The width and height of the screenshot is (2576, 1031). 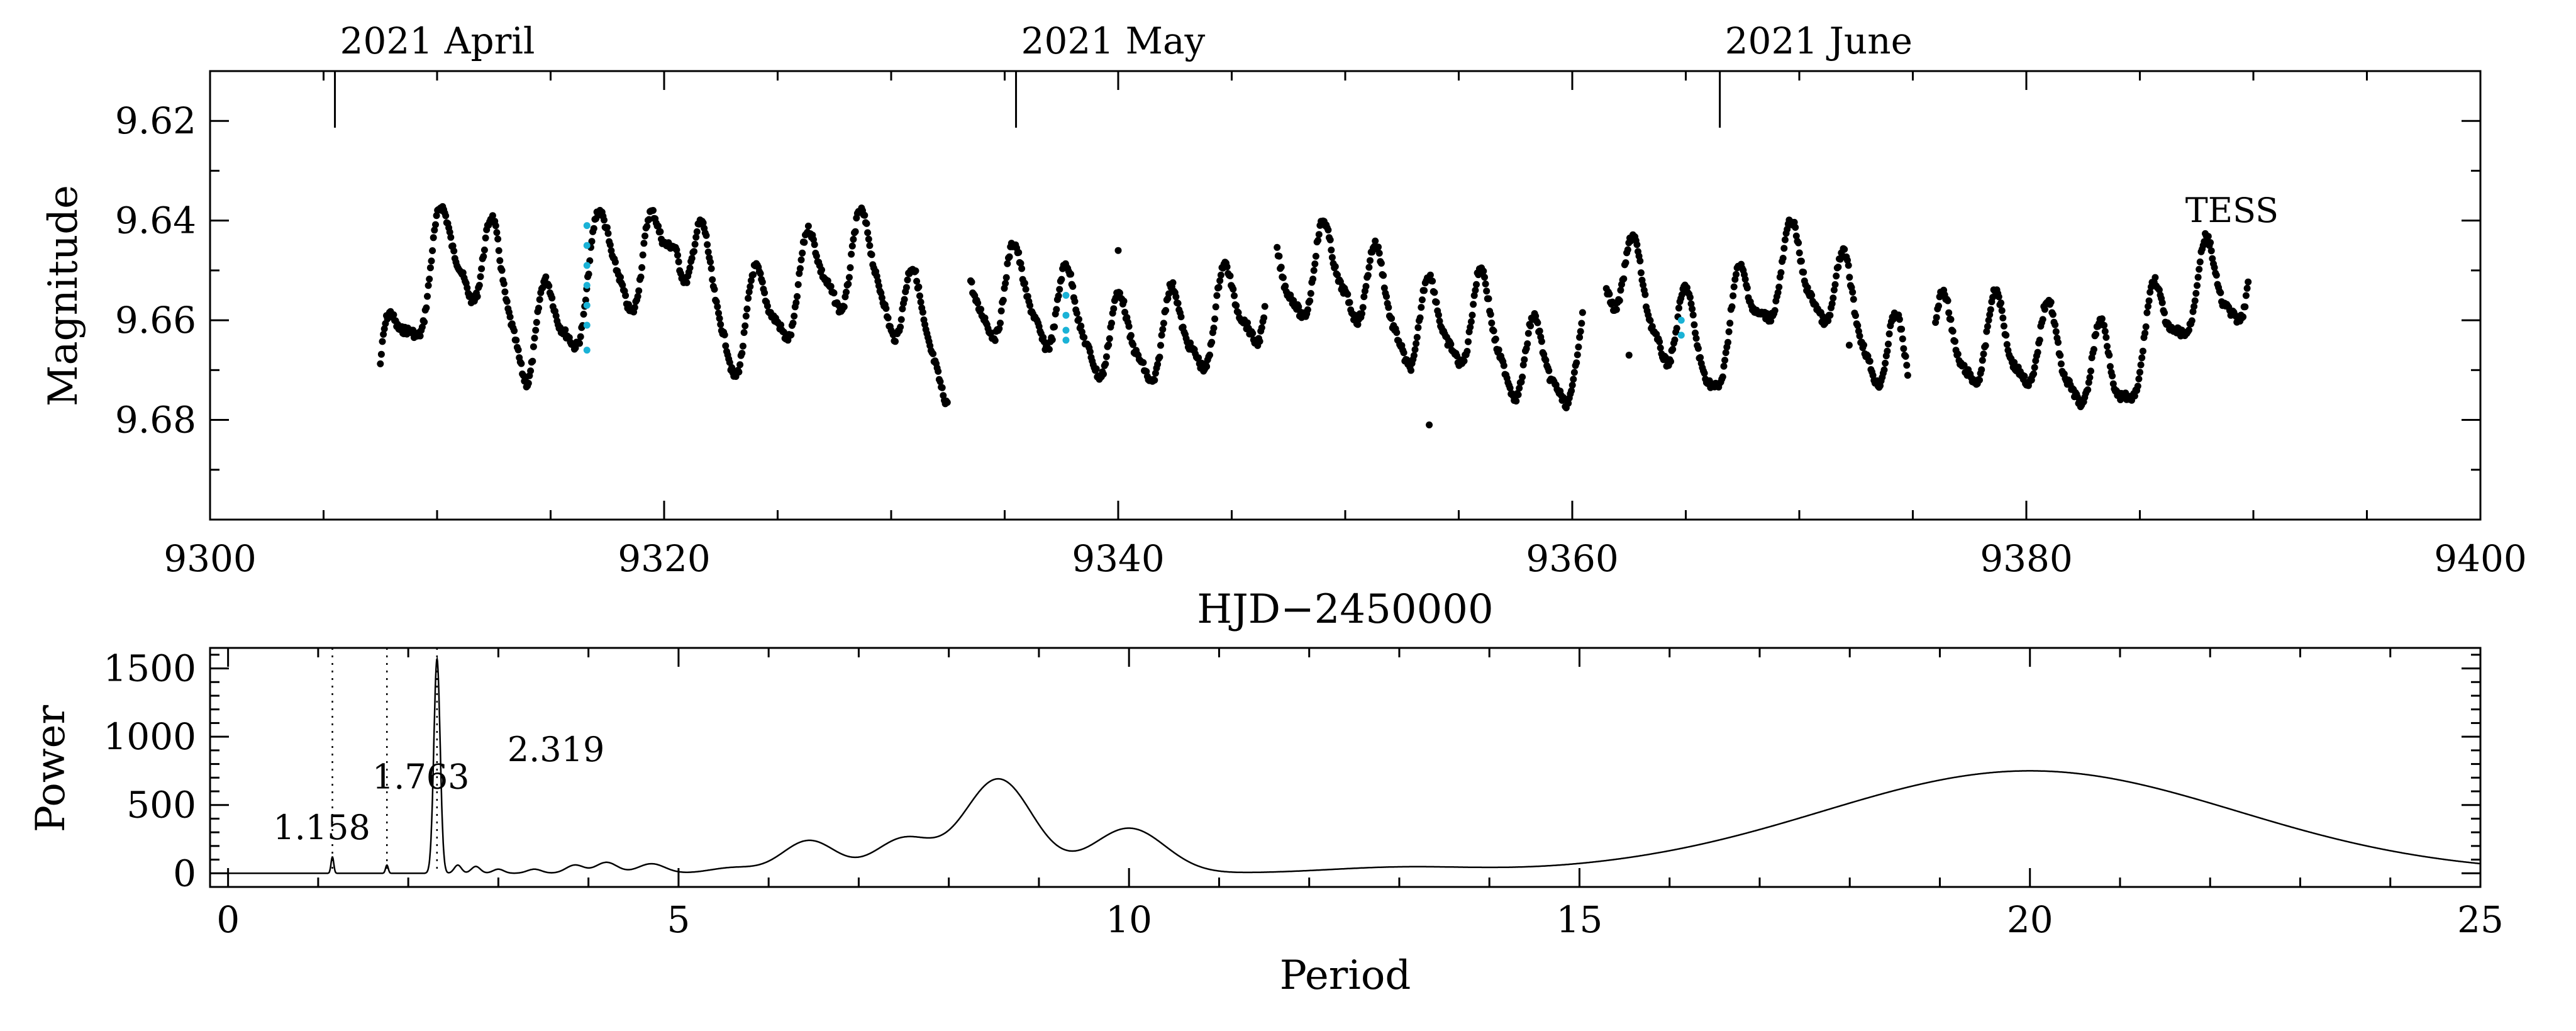 What do you see at coordinates (2026, 558) in the screenshot?
I see `x-tick-label: 9380` at bounding box center [2026, 558].